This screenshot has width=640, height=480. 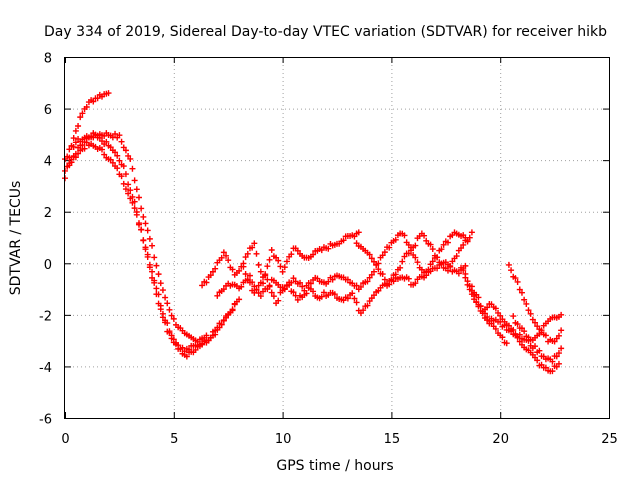 I want to click on x-tick-label: 0, so click(x=65, y=439).